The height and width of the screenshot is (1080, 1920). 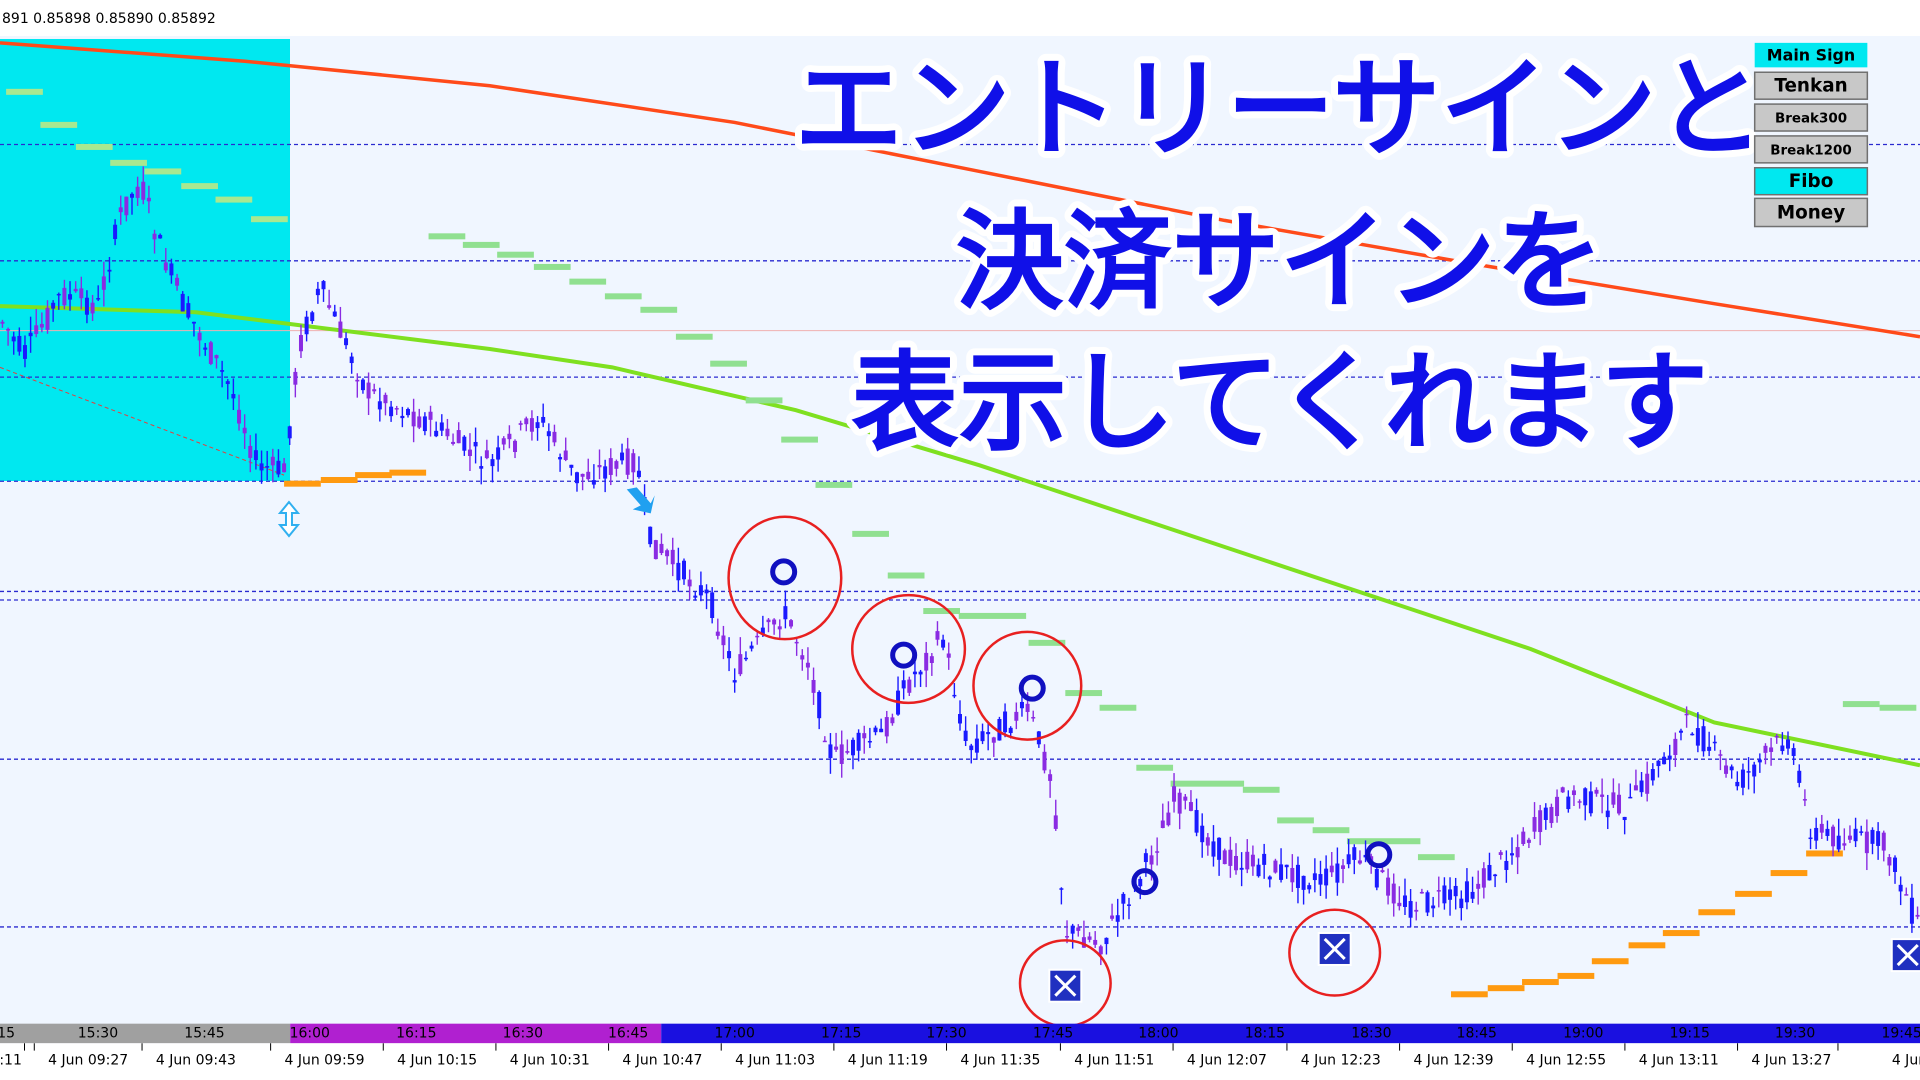 What do you see at coordinates (1905, 955) in the screenshot?
I see `entry-sign` at bounding box center [1905, 955].